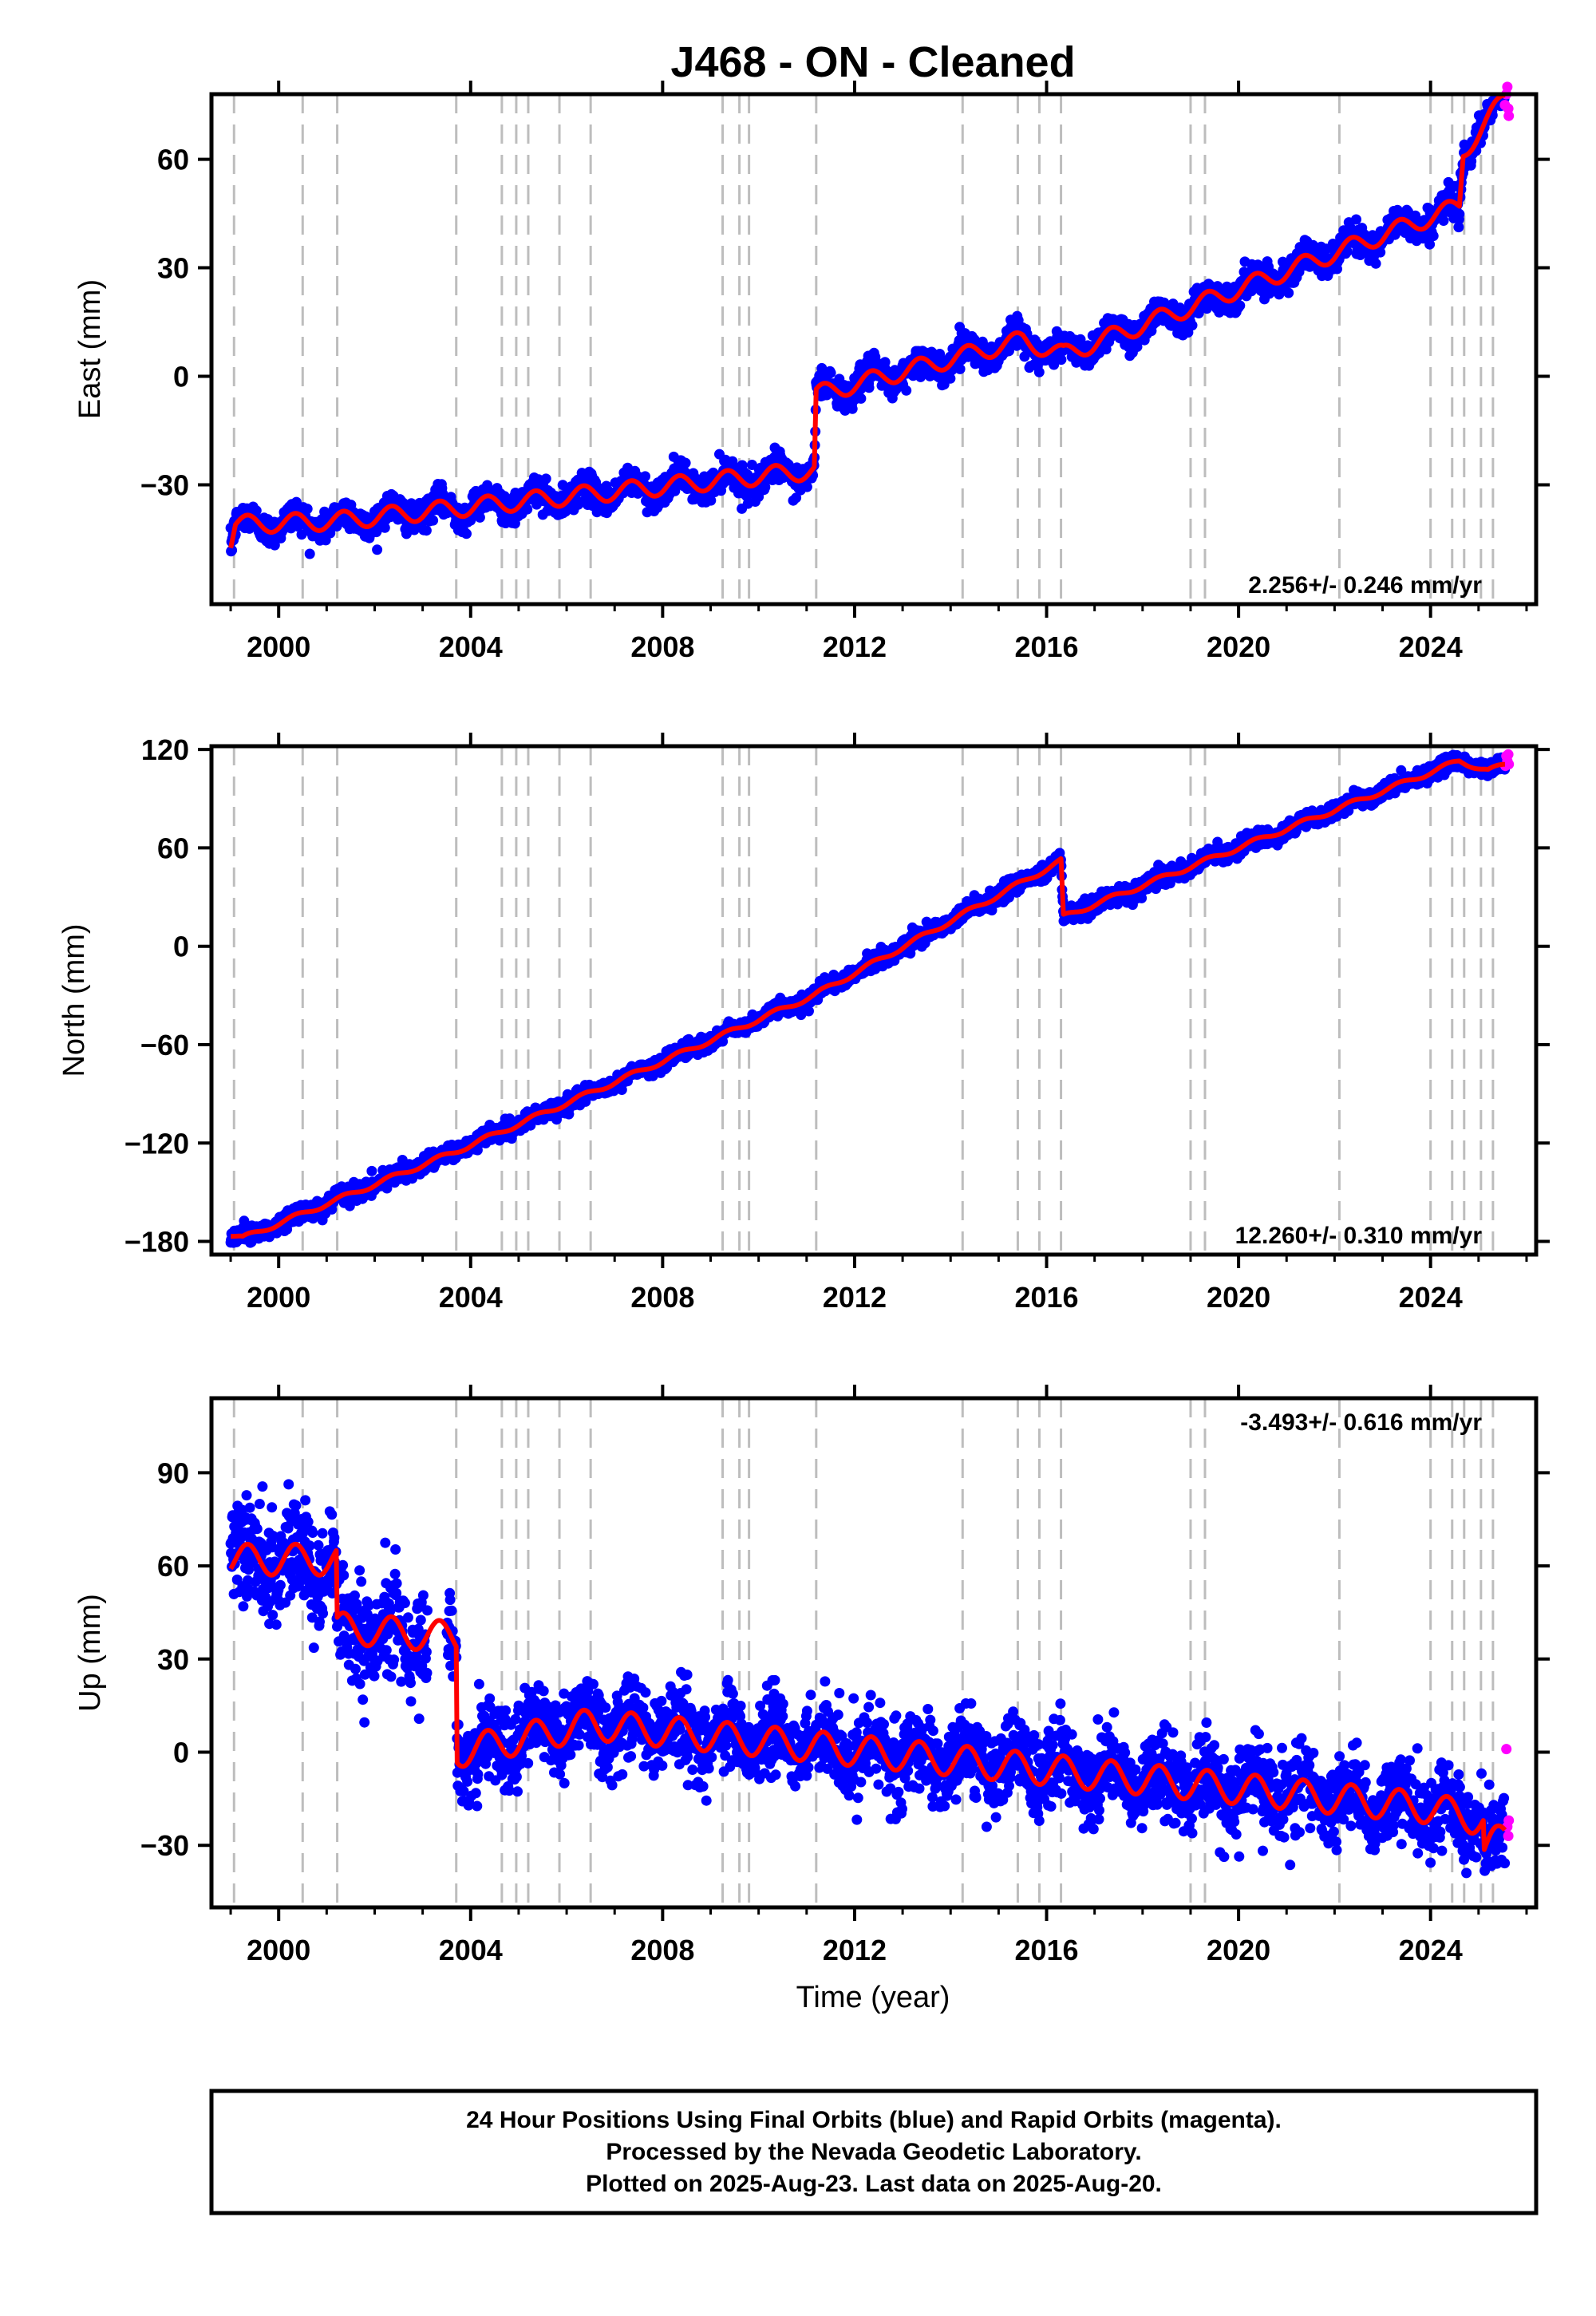  I want to click on chart-title: J468 - ON - Cleaned, so click(873, 62).